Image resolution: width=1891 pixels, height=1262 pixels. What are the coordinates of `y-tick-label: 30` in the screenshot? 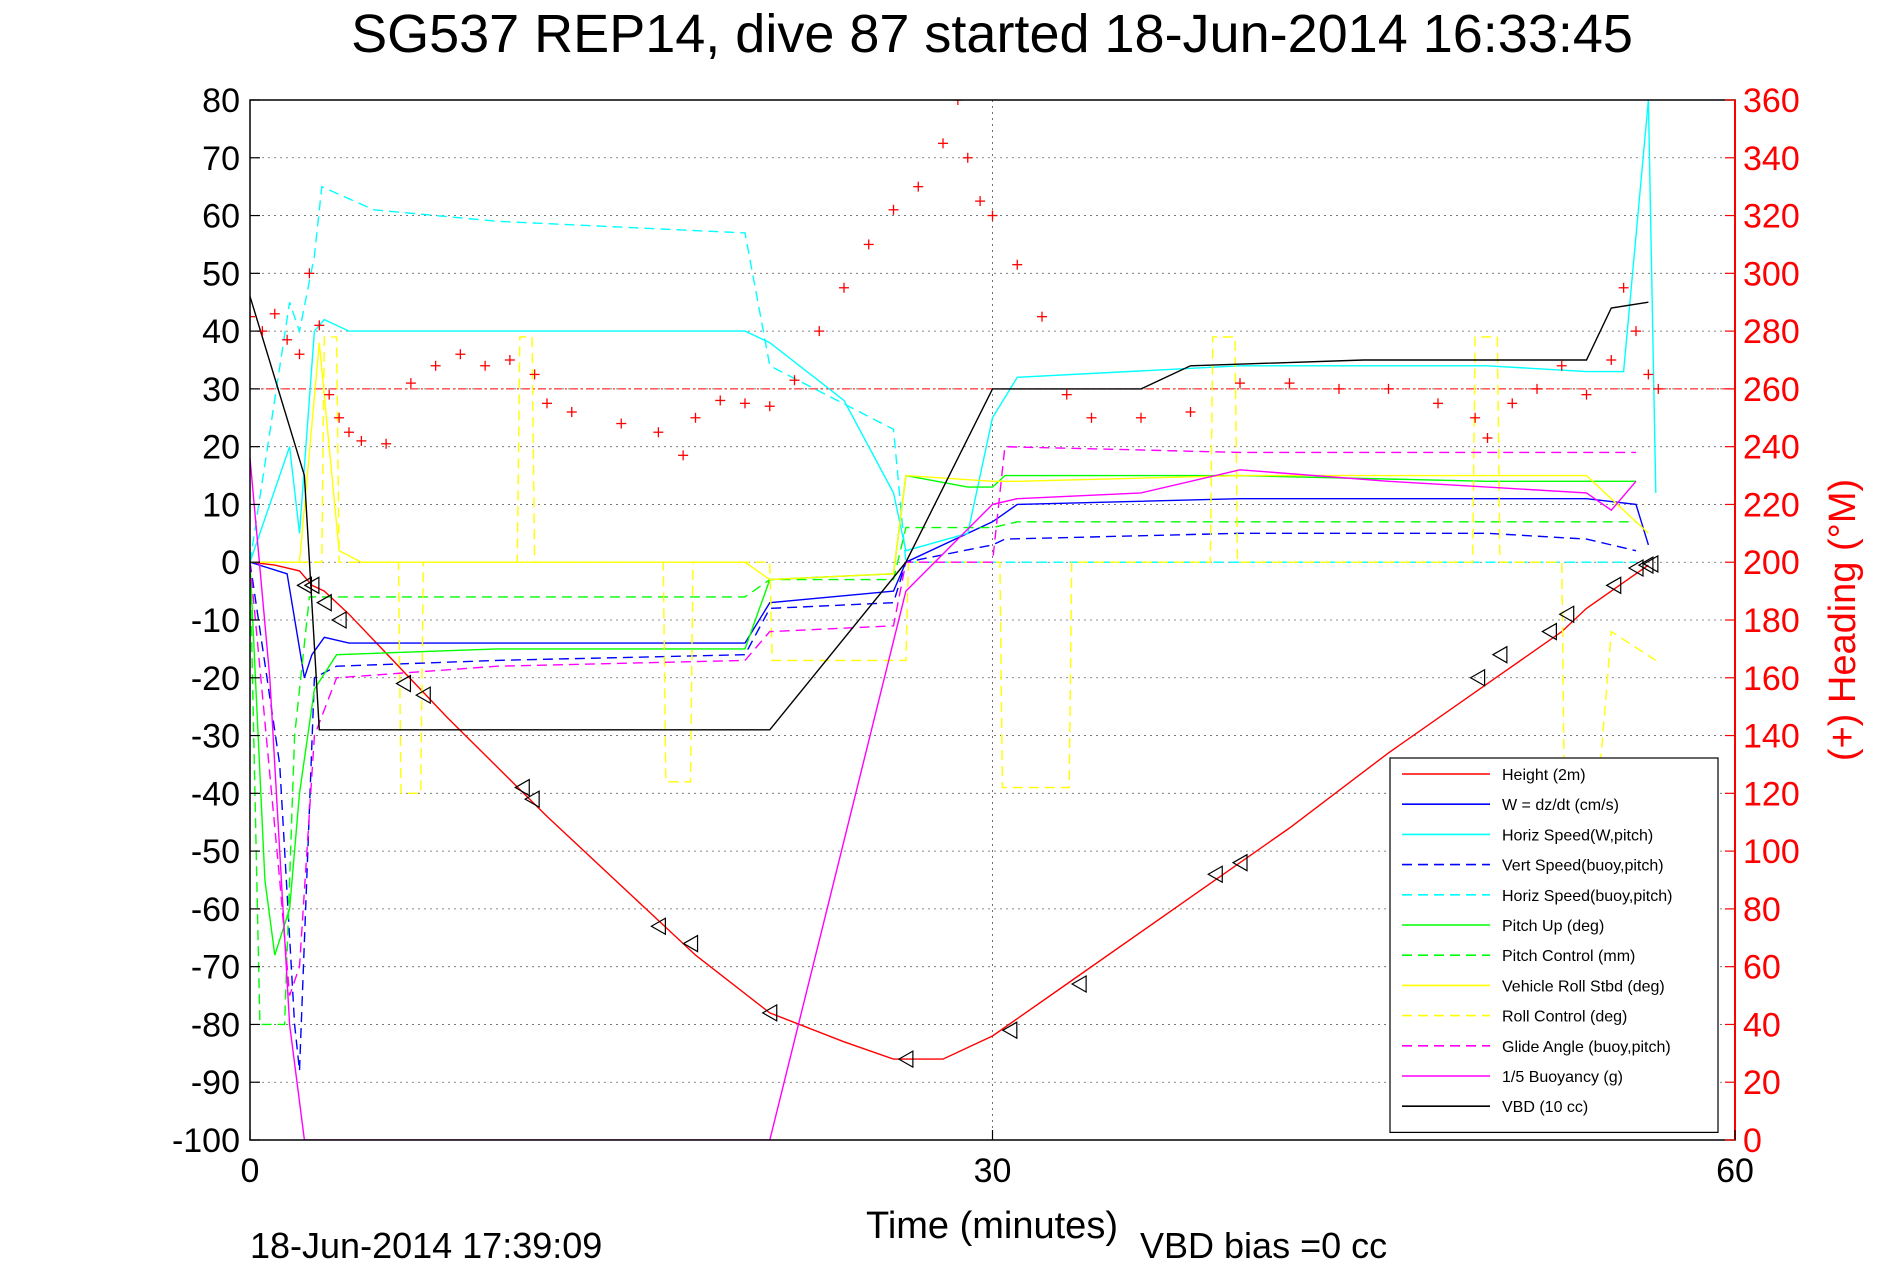 It's located at (221, 390).